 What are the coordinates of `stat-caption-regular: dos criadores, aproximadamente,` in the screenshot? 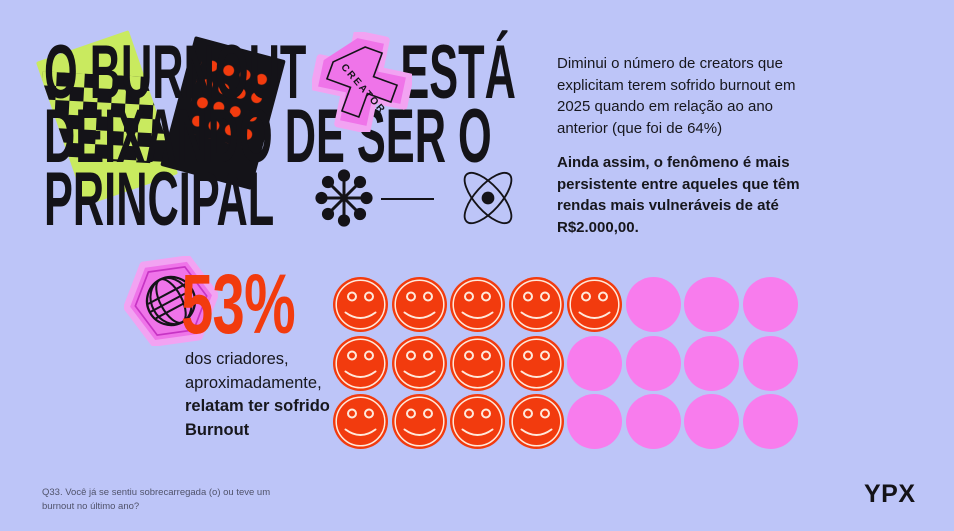 It's located at (253, 371).